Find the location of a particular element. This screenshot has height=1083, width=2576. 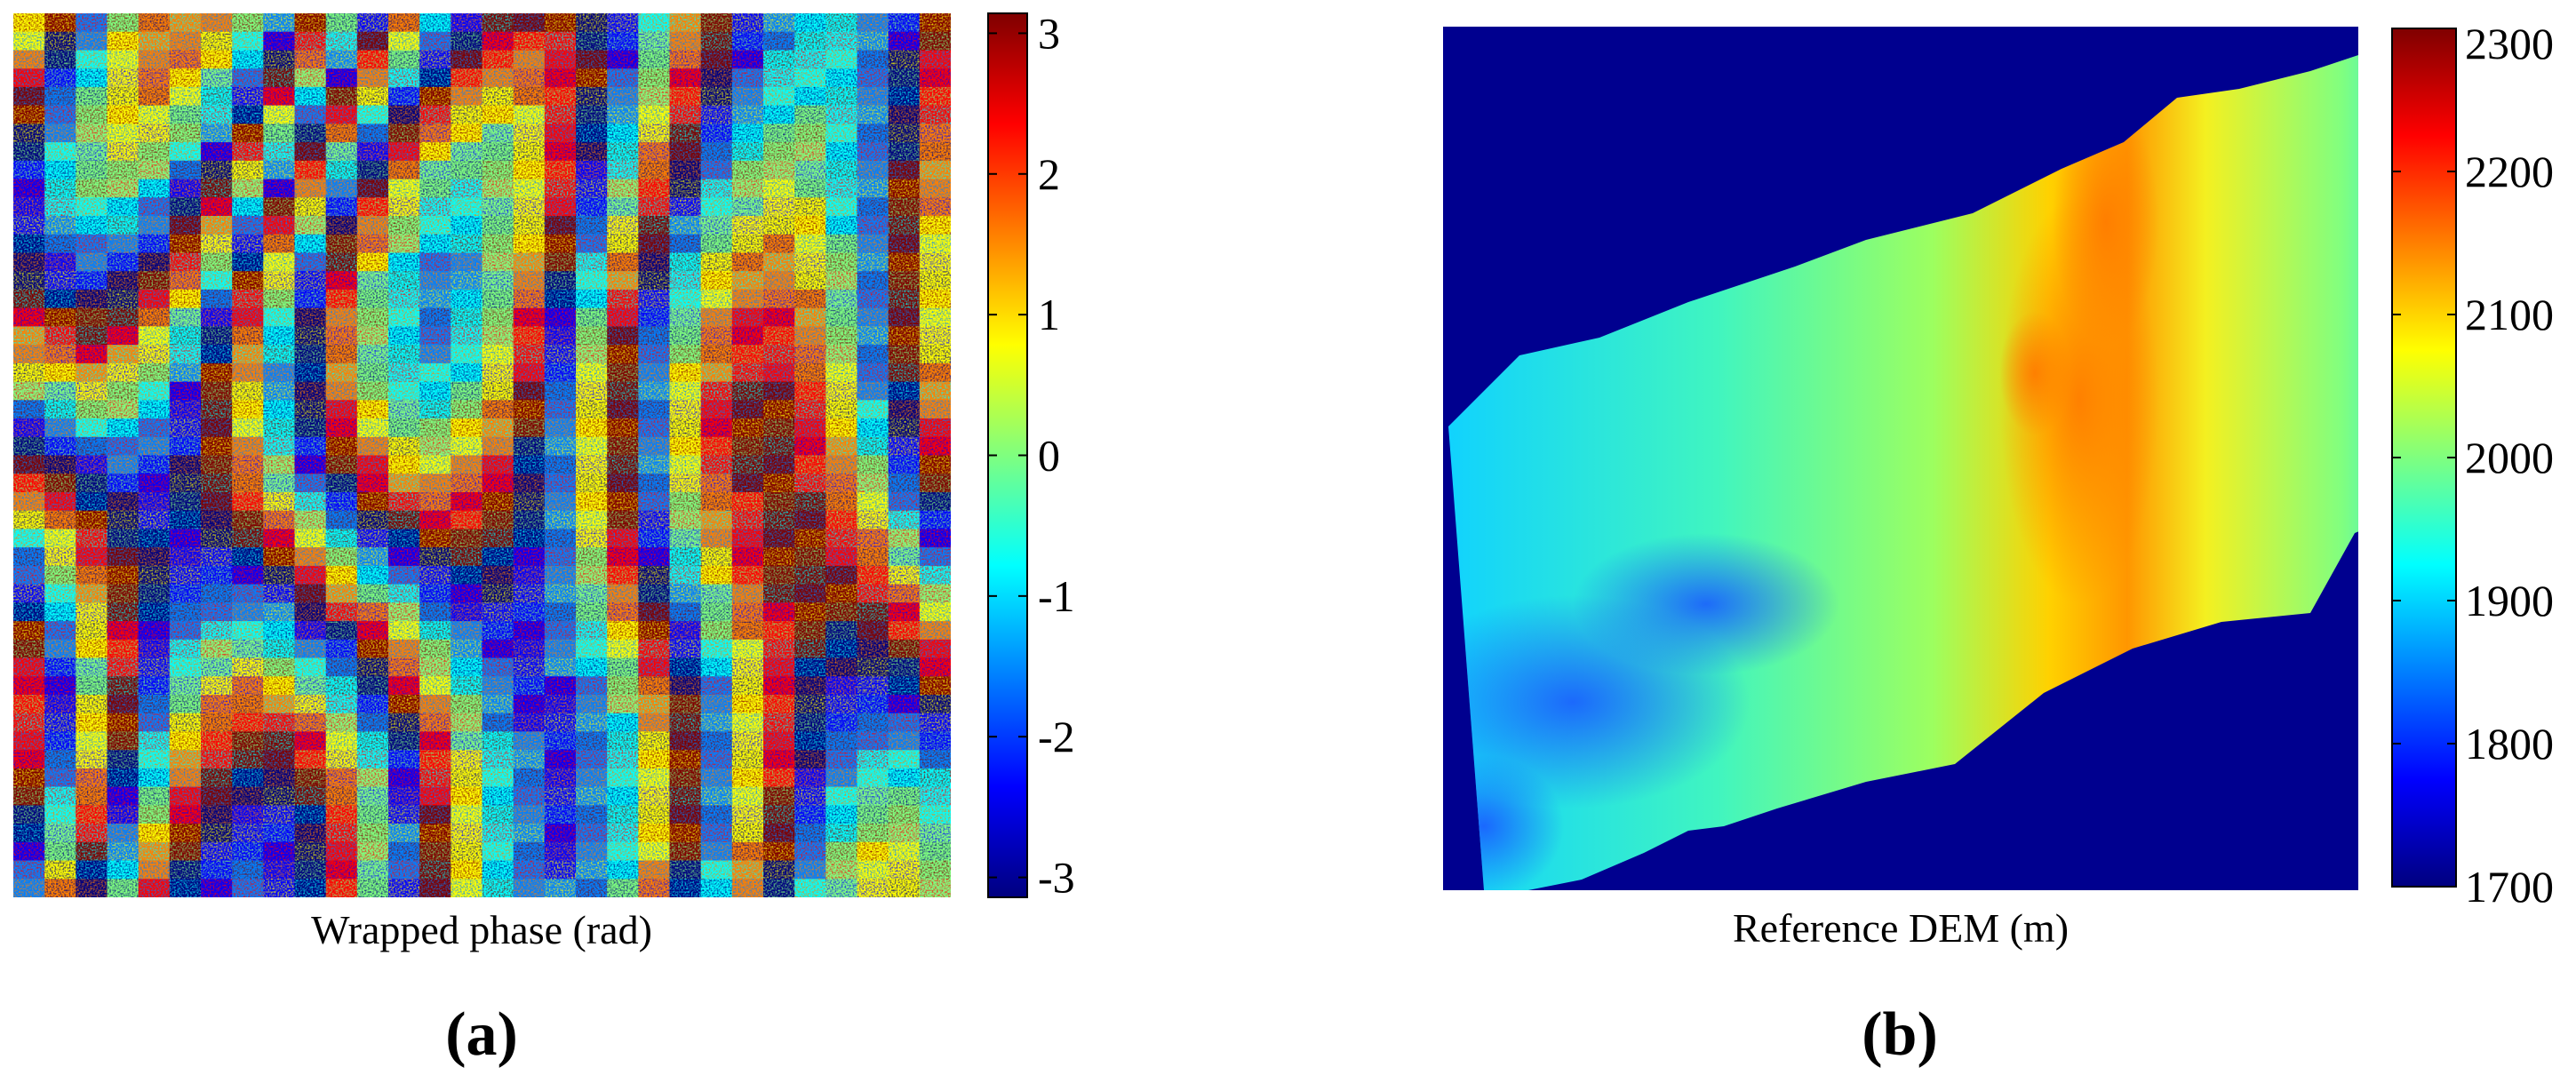

panel-label-a: (a) is located at coordinates (482, 1034).